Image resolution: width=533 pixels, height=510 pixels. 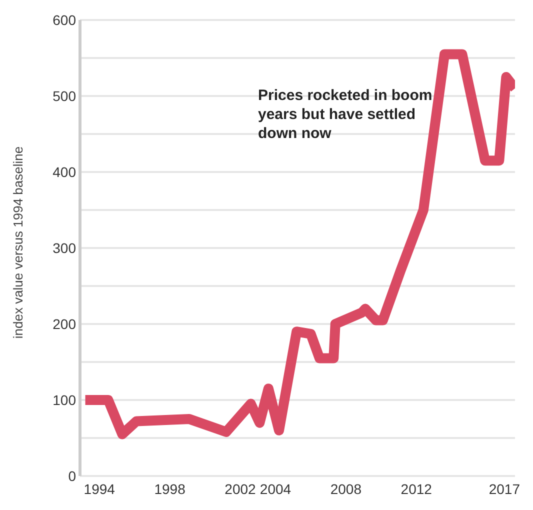 What do you see at coordinates (170, 488) in the screenshot?
I see `x-tick-label: 1998` at bounding box center [170, 488].